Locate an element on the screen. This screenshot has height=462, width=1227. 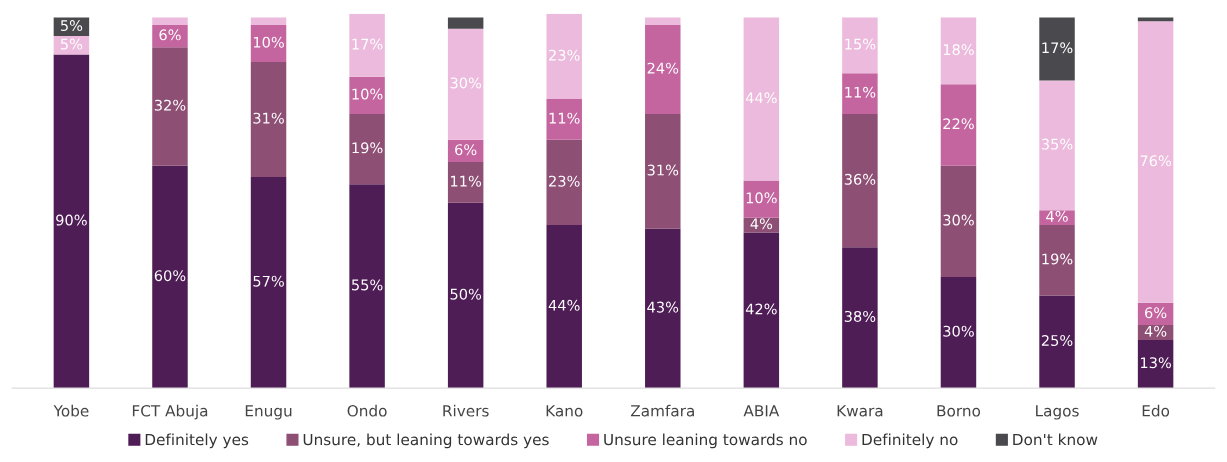
x-tick-label: Enugu is located at coordinates (268, 412).